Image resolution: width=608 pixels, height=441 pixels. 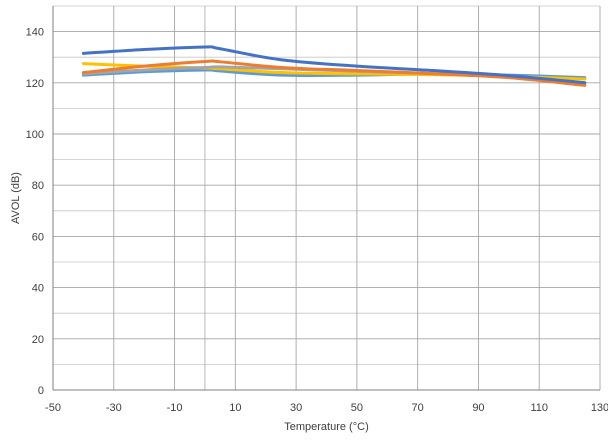 I want to click on y-tick-label: 100, so click(x=35, y=135).